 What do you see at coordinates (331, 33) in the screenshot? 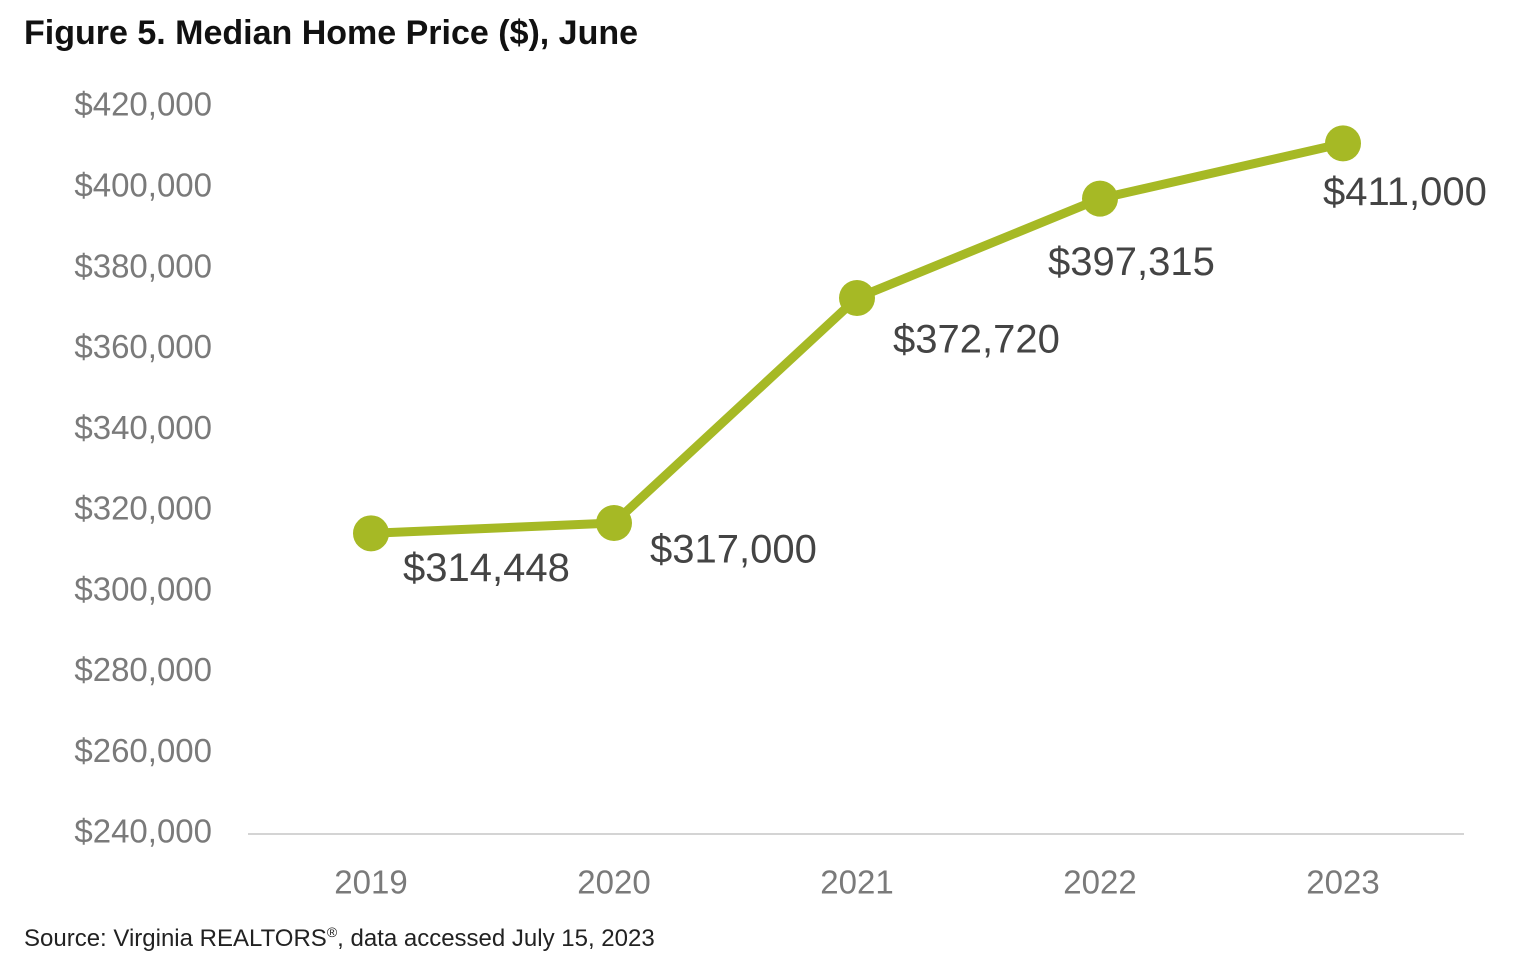
I see `chart-title: Figure 5. Median Home Price ($), June` at bounding box center [331, 33].